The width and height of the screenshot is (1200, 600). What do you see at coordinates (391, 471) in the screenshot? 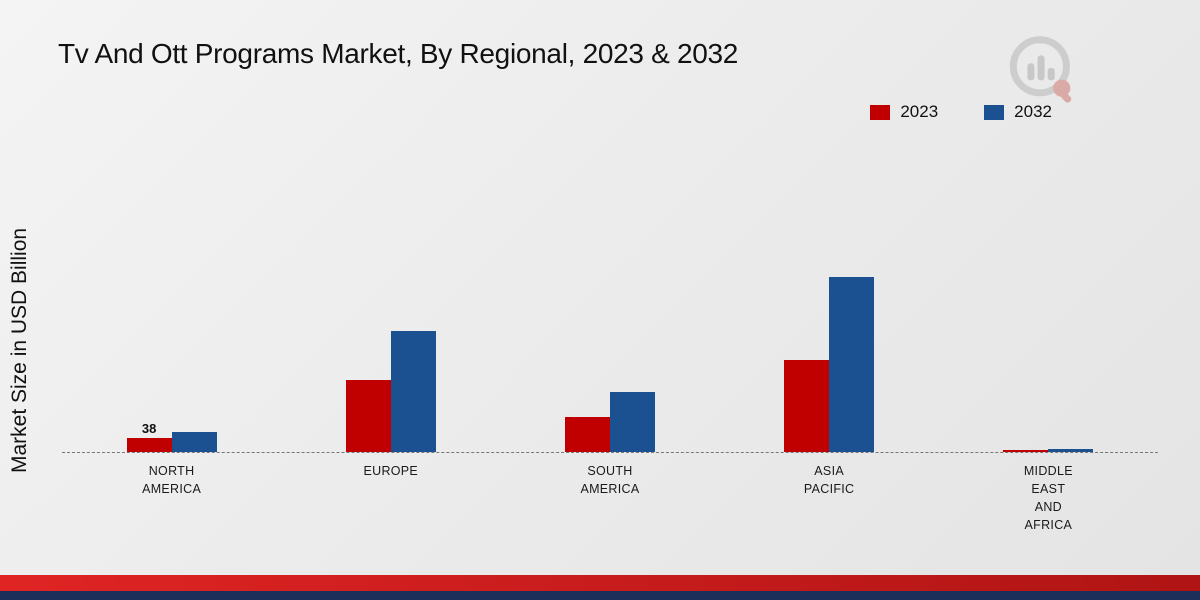
I see `category-label-1: EUROPE` at bounding box center [391, 471].